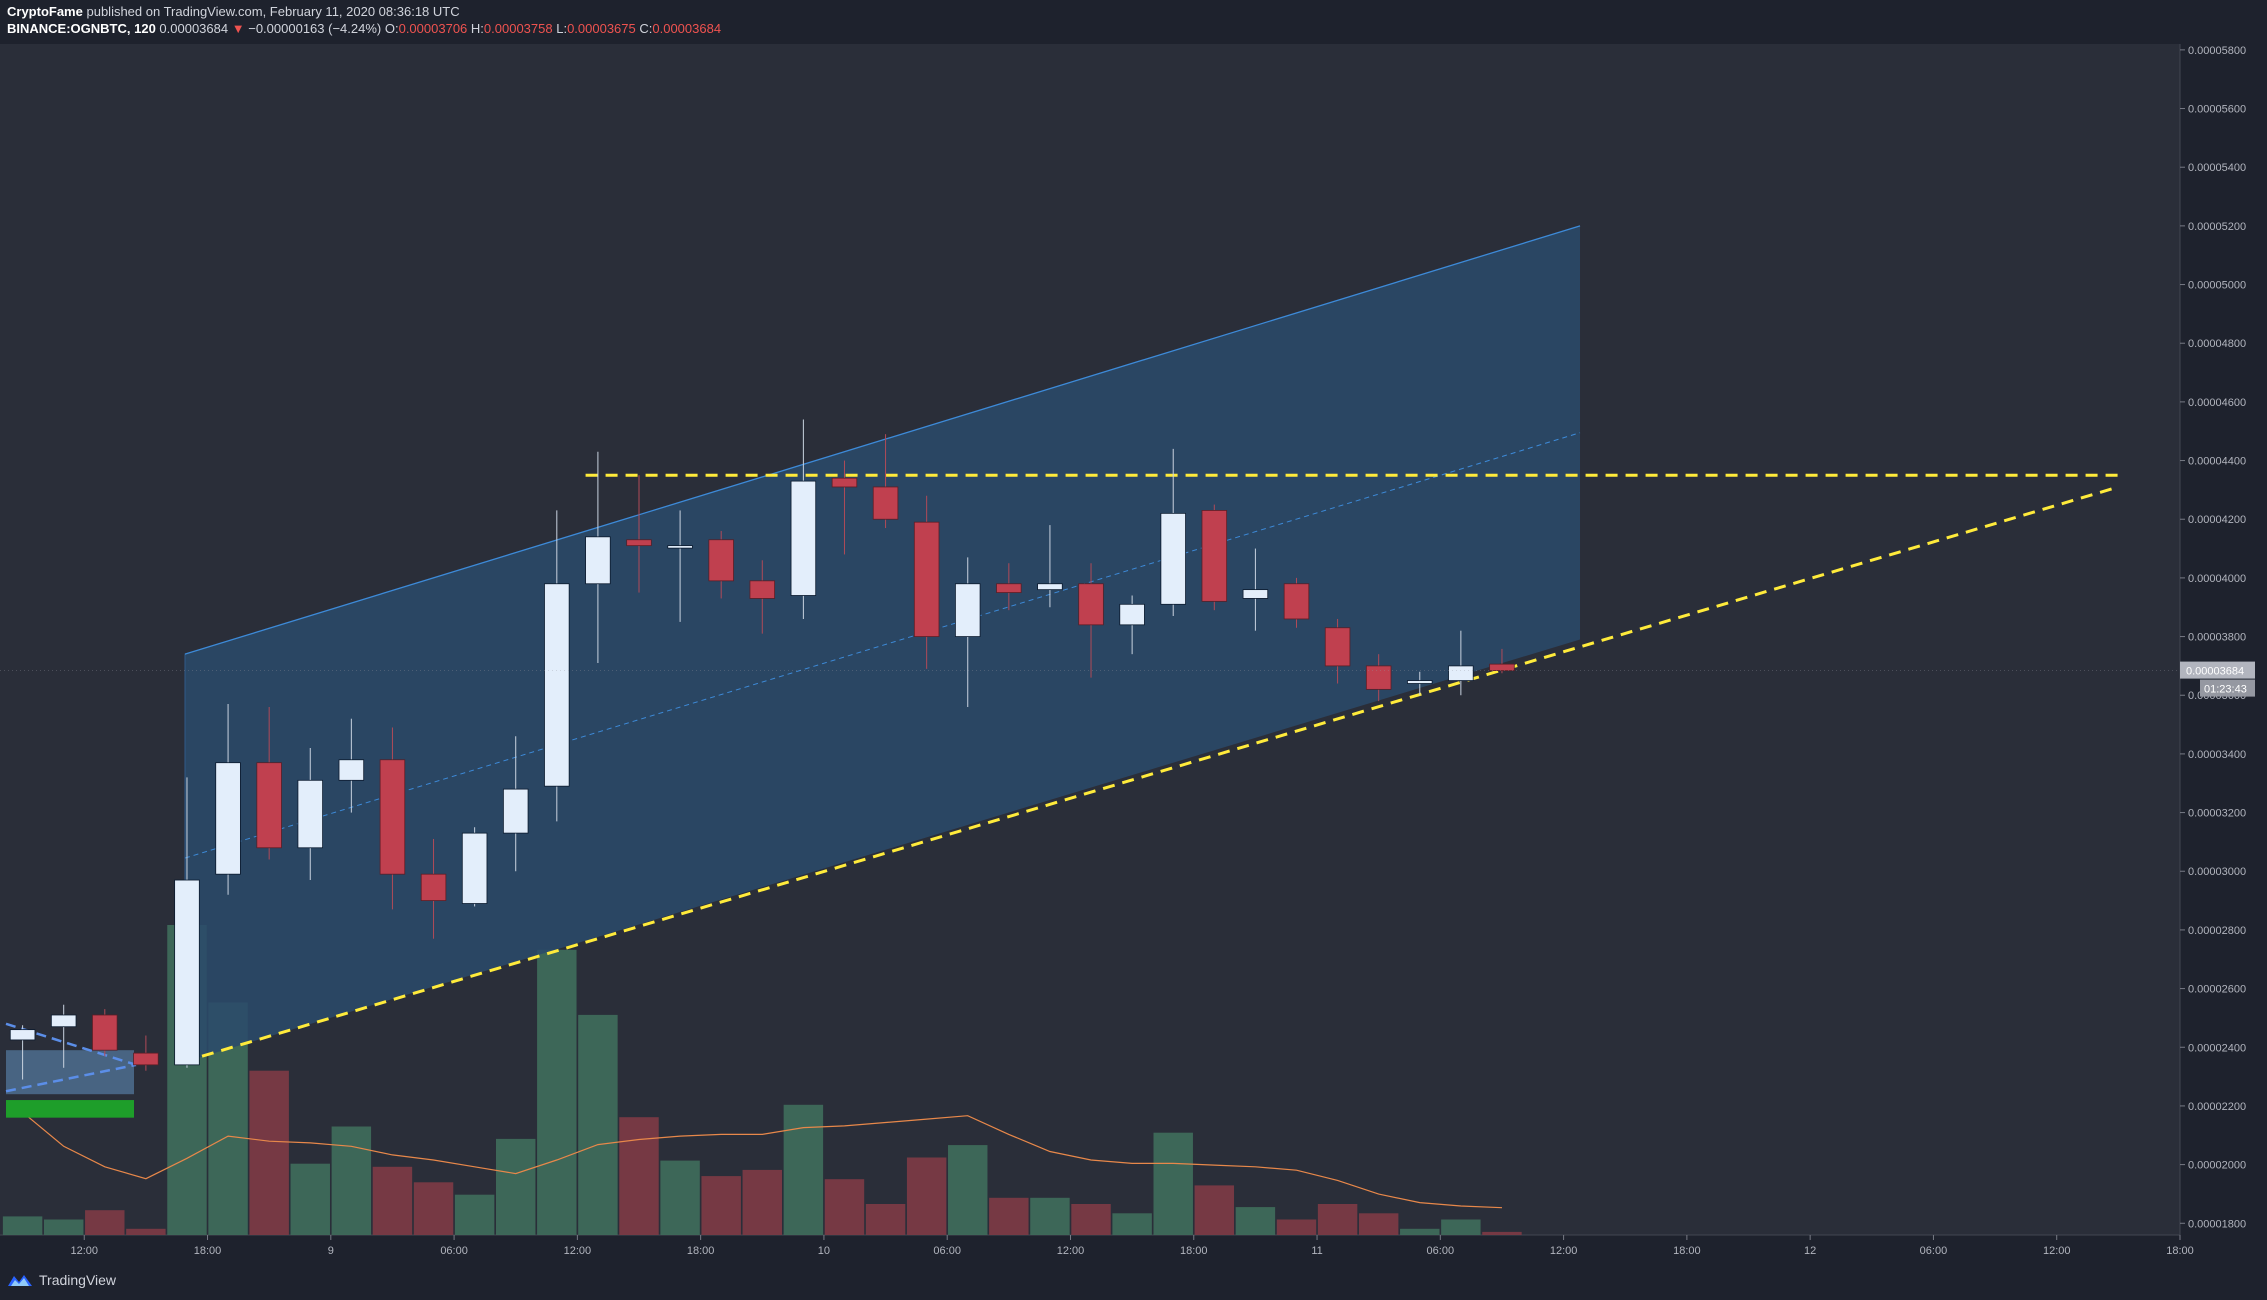 This screenshot has height=1300, width=2267. What do you see at coordinates (2217, 227) in the screenshot?
I see `price-tick-label: 0.00005200` at bounding box center [2217, 227].